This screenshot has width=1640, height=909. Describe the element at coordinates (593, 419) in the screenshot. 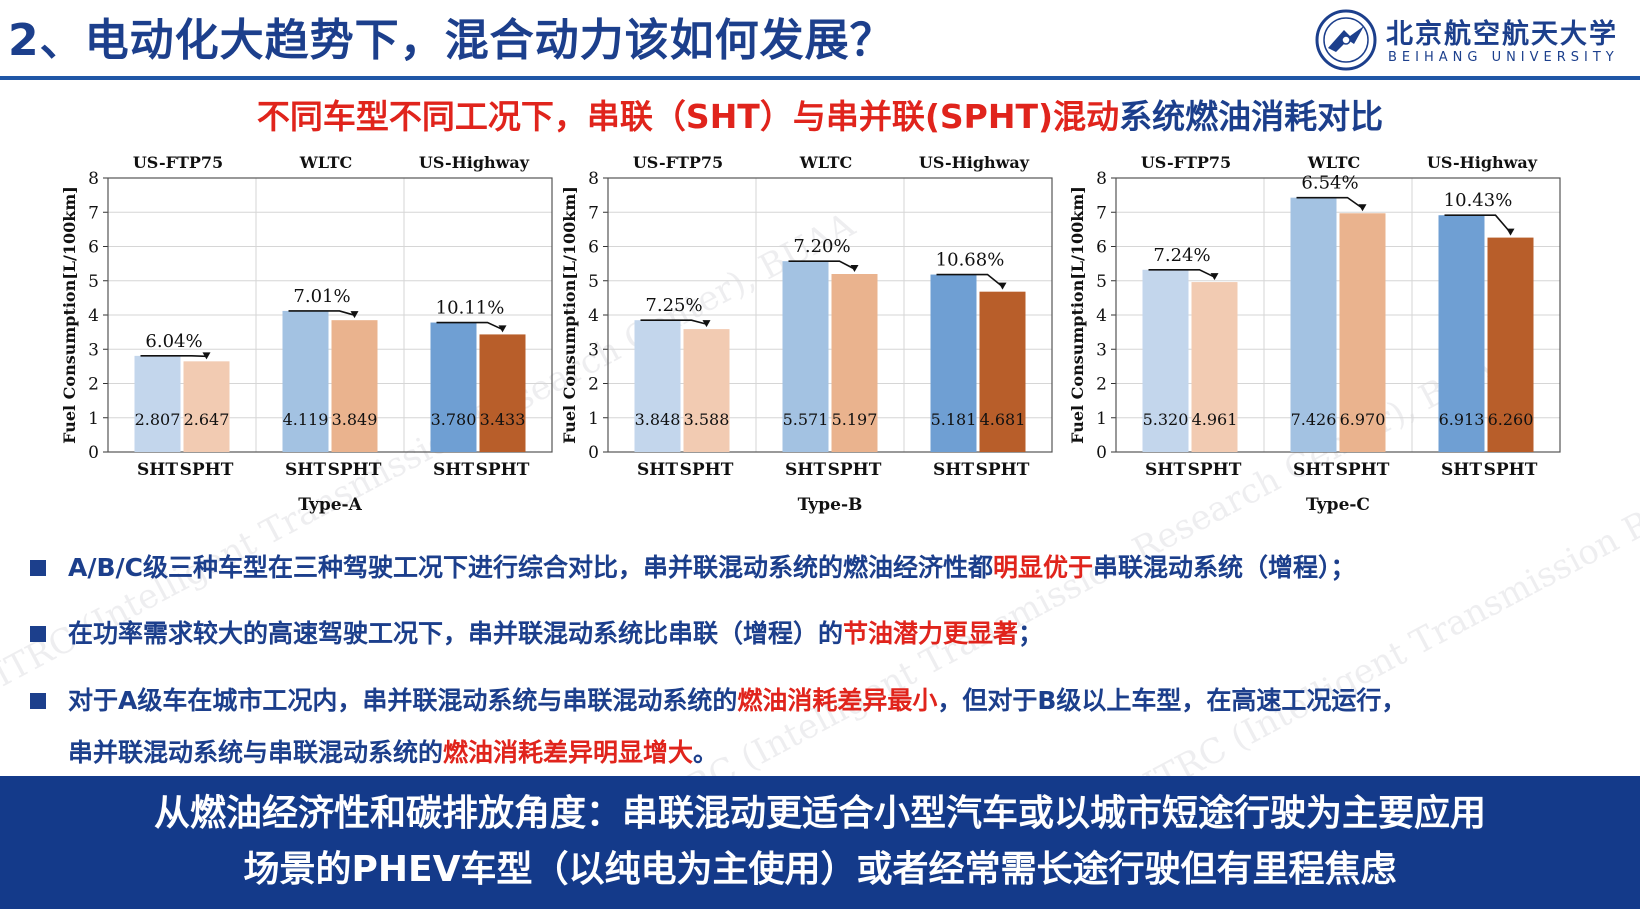

I see `y-tick-label: 1` at that location.